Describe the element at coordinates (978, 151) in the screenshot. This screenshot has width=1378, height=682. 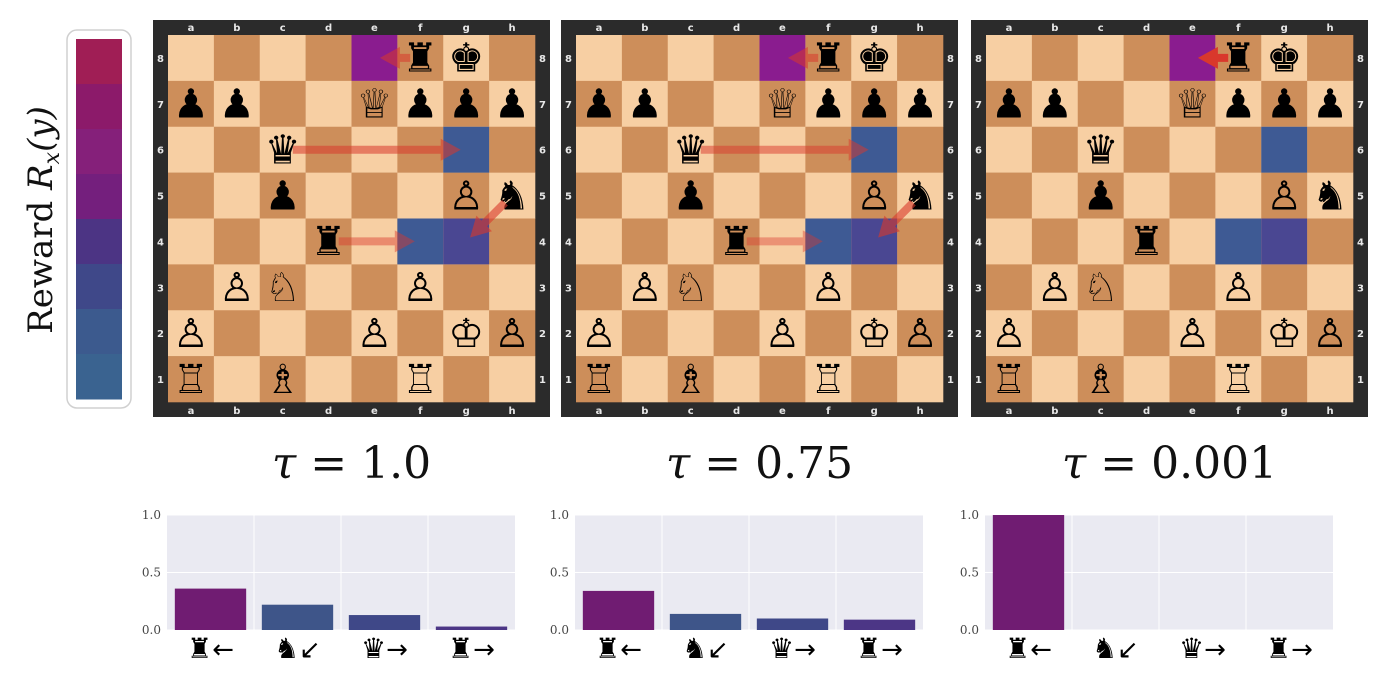
I see `rank-label: 6` at that location.